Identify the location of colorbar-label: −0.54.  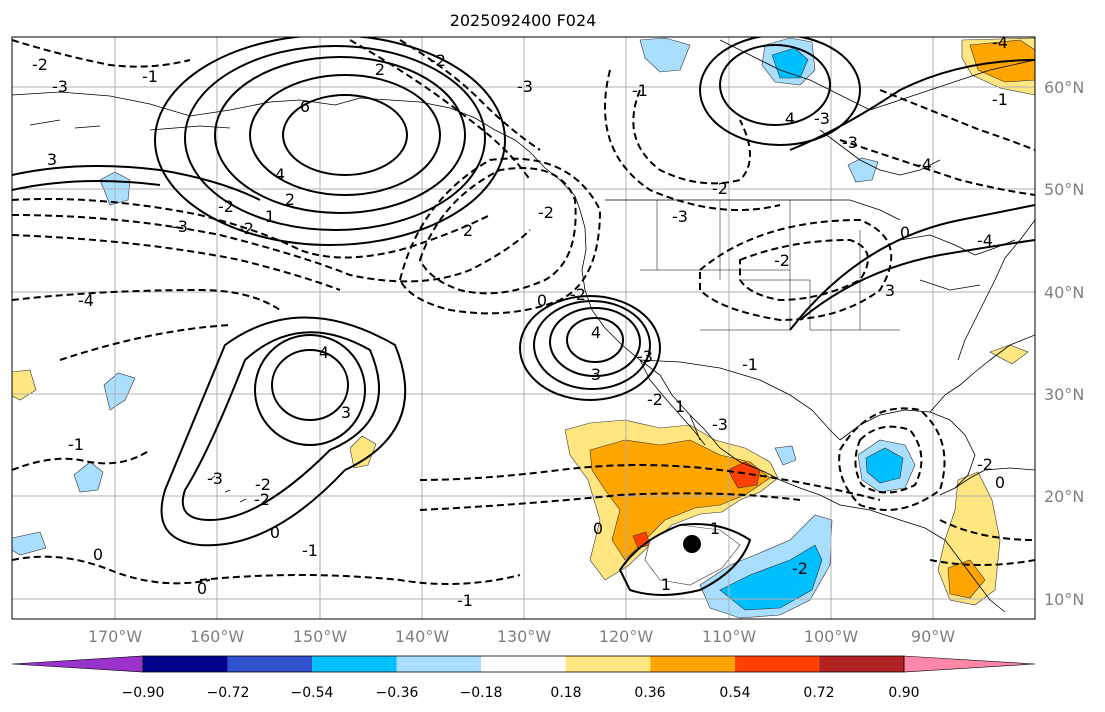
(312, 693).